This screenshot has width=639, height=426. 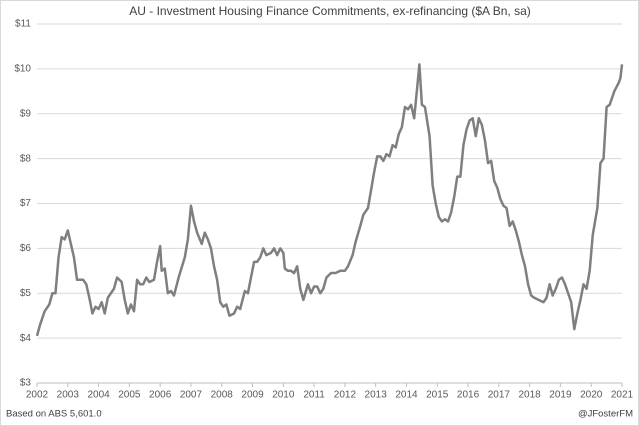 What do you see at coordinates (222, 395) in the screenshot?
I see `x-tick-label: 2008` at bounding box center [222, 395].